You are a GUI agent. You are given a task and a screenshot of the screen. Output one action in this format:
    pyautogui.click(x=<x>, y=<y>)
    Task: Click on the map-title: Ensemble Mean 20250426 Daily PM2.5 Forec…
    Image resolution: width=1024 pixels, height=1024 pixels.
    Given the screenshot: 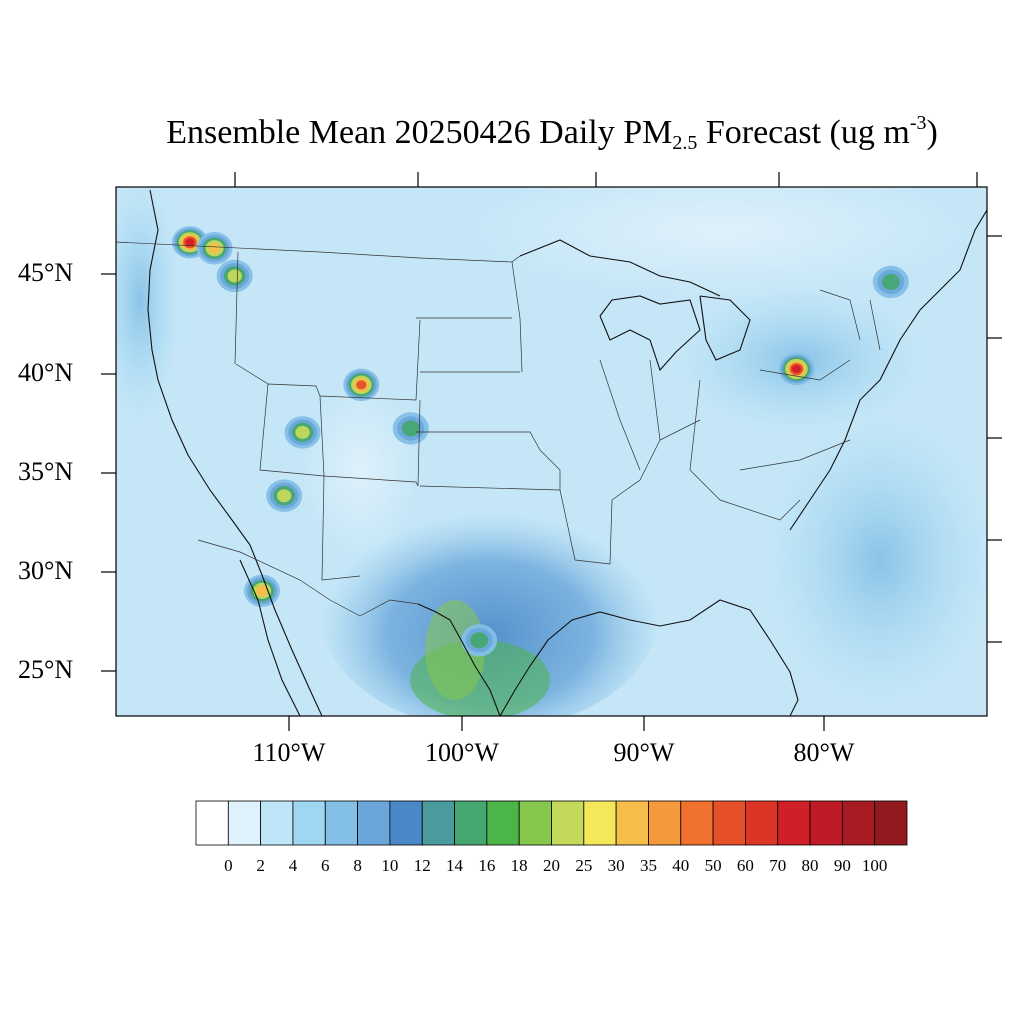 What is the action you would take?
    pyautogui.click(x=512, y=133)
    